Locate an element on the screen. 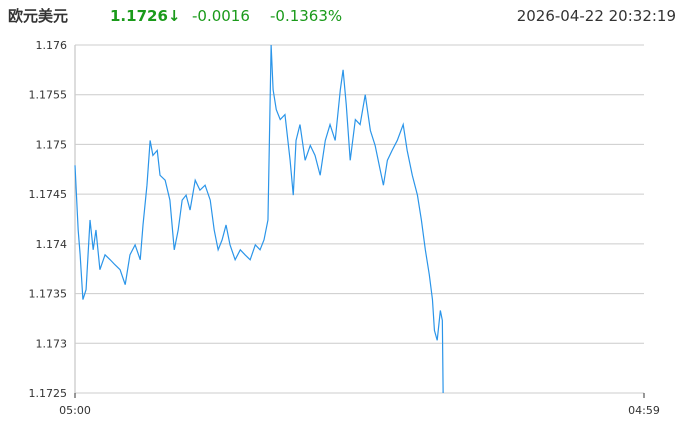  instrument-name: 欧元美元 is located at coordinates (38, 16).